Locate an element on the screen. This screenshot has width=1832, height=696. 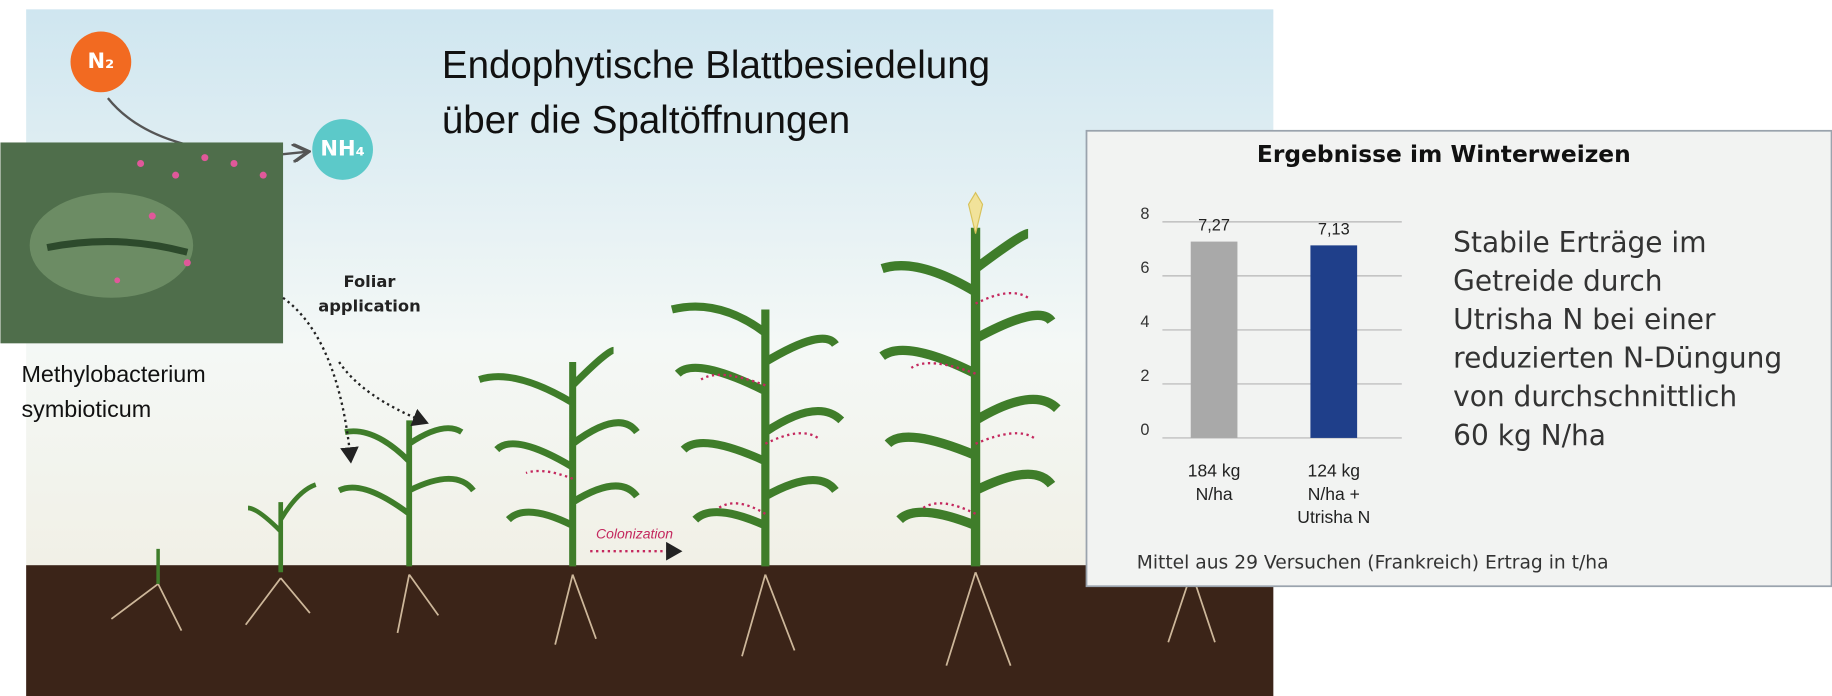
x-tick-label: Utrisha N is located at coordinates (1333, 517).